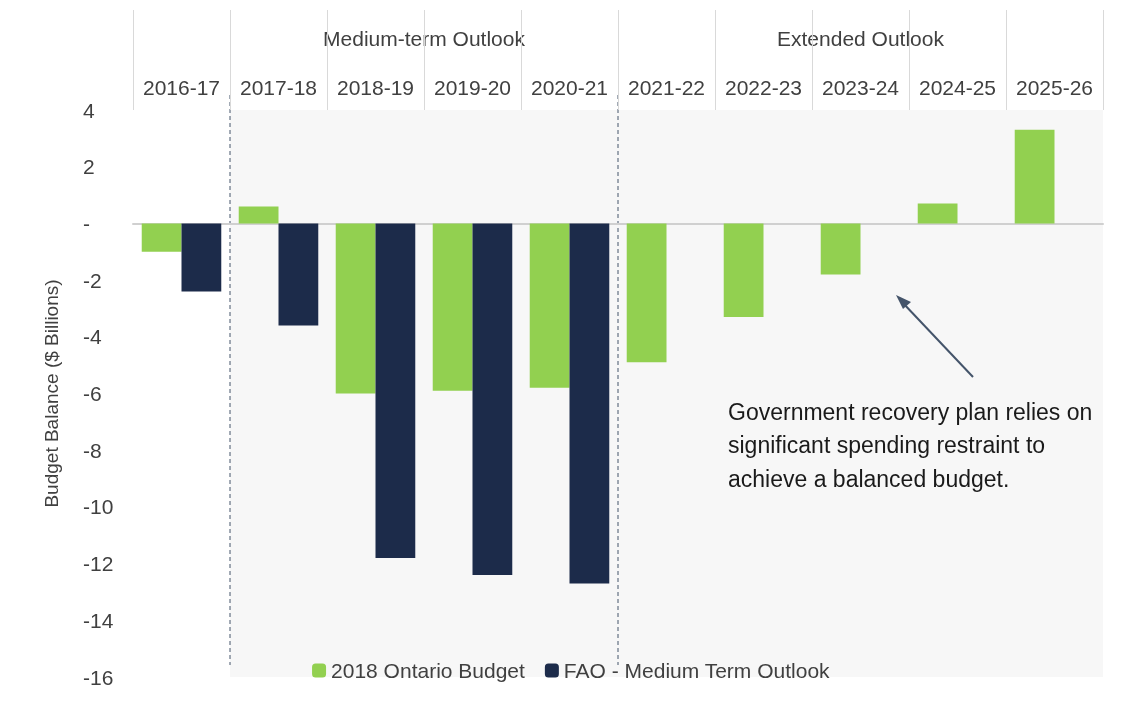 The height and width of the screenshot is (716, 1142). Describe the element at coordinates (472, 87) in the screenshot. I see `x-tick-label: 2019-20` at that location.